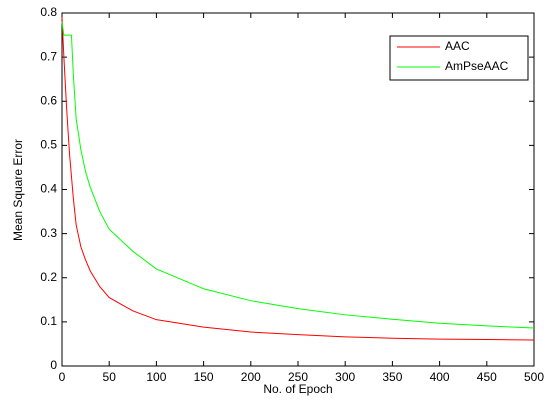  I want to click on y-tick-label: 0.8, so click(48, 12).